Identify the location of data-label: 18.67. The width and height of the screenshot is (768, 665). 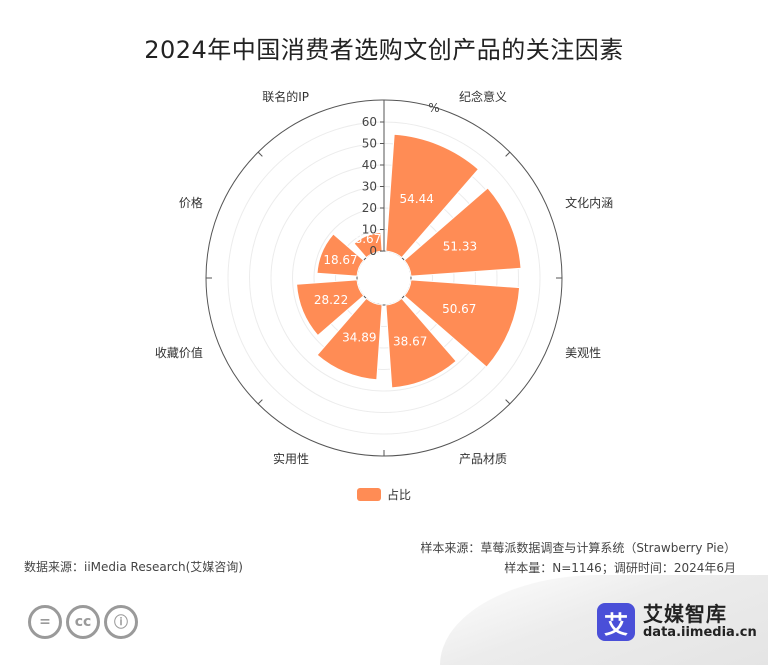
(340, 260).